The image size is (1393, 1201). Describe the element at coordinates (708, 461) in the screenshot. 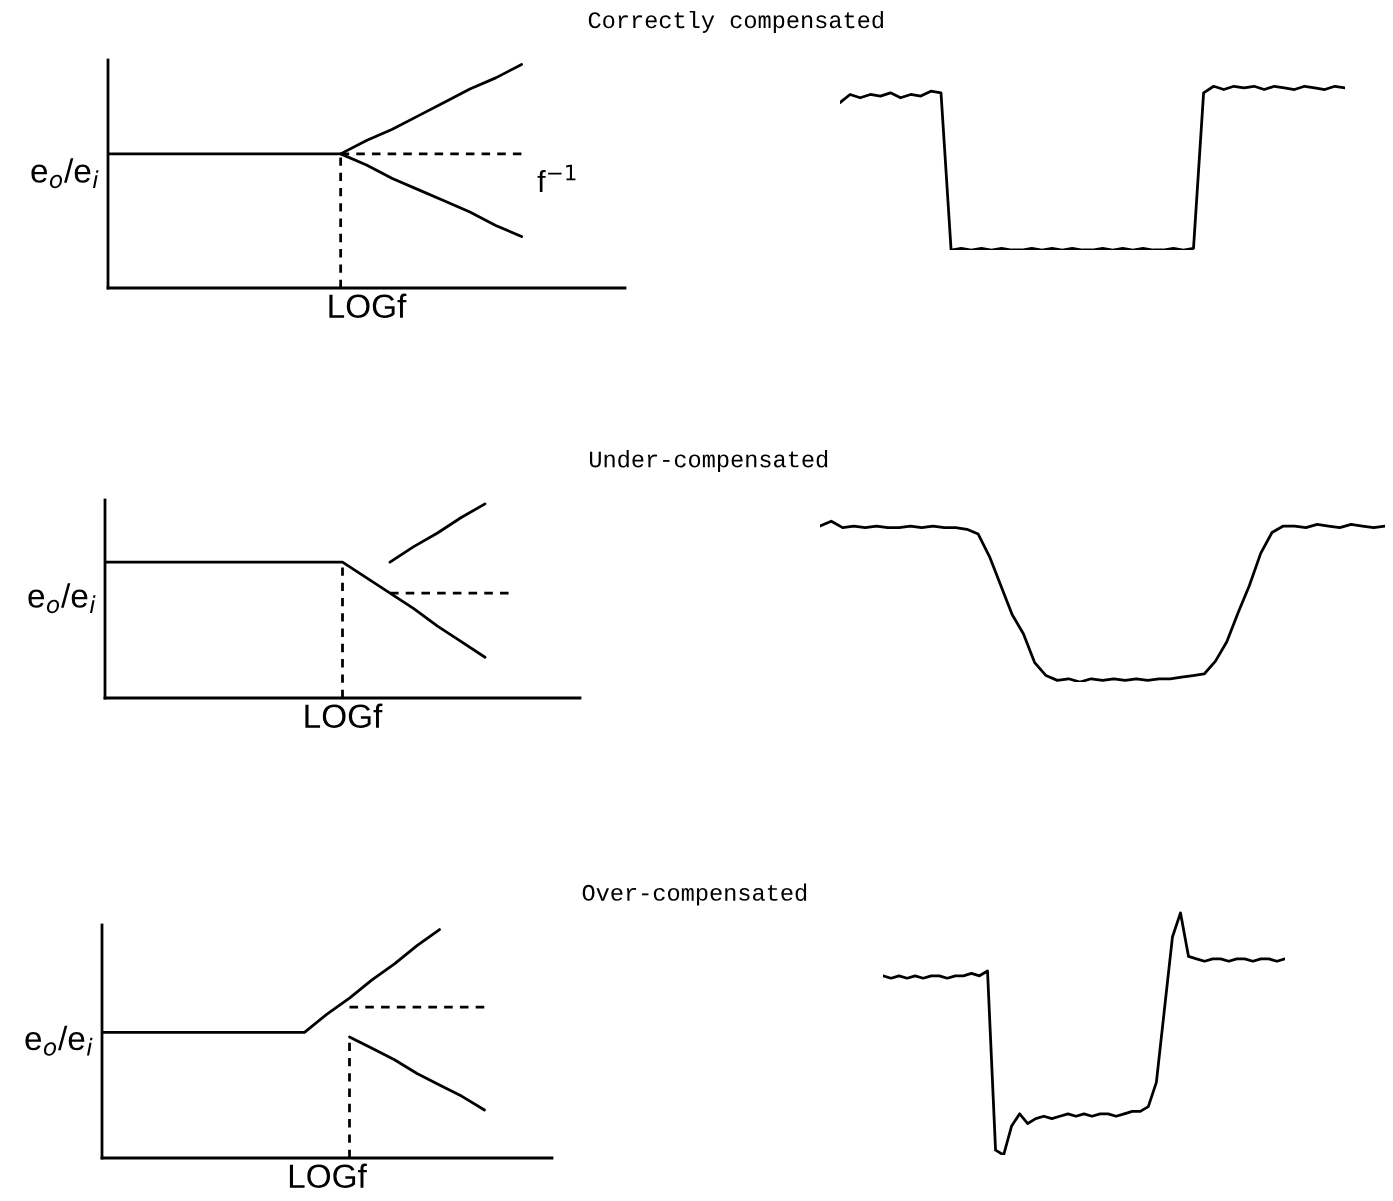

I see `chart-title: Under-compensated` at that location.